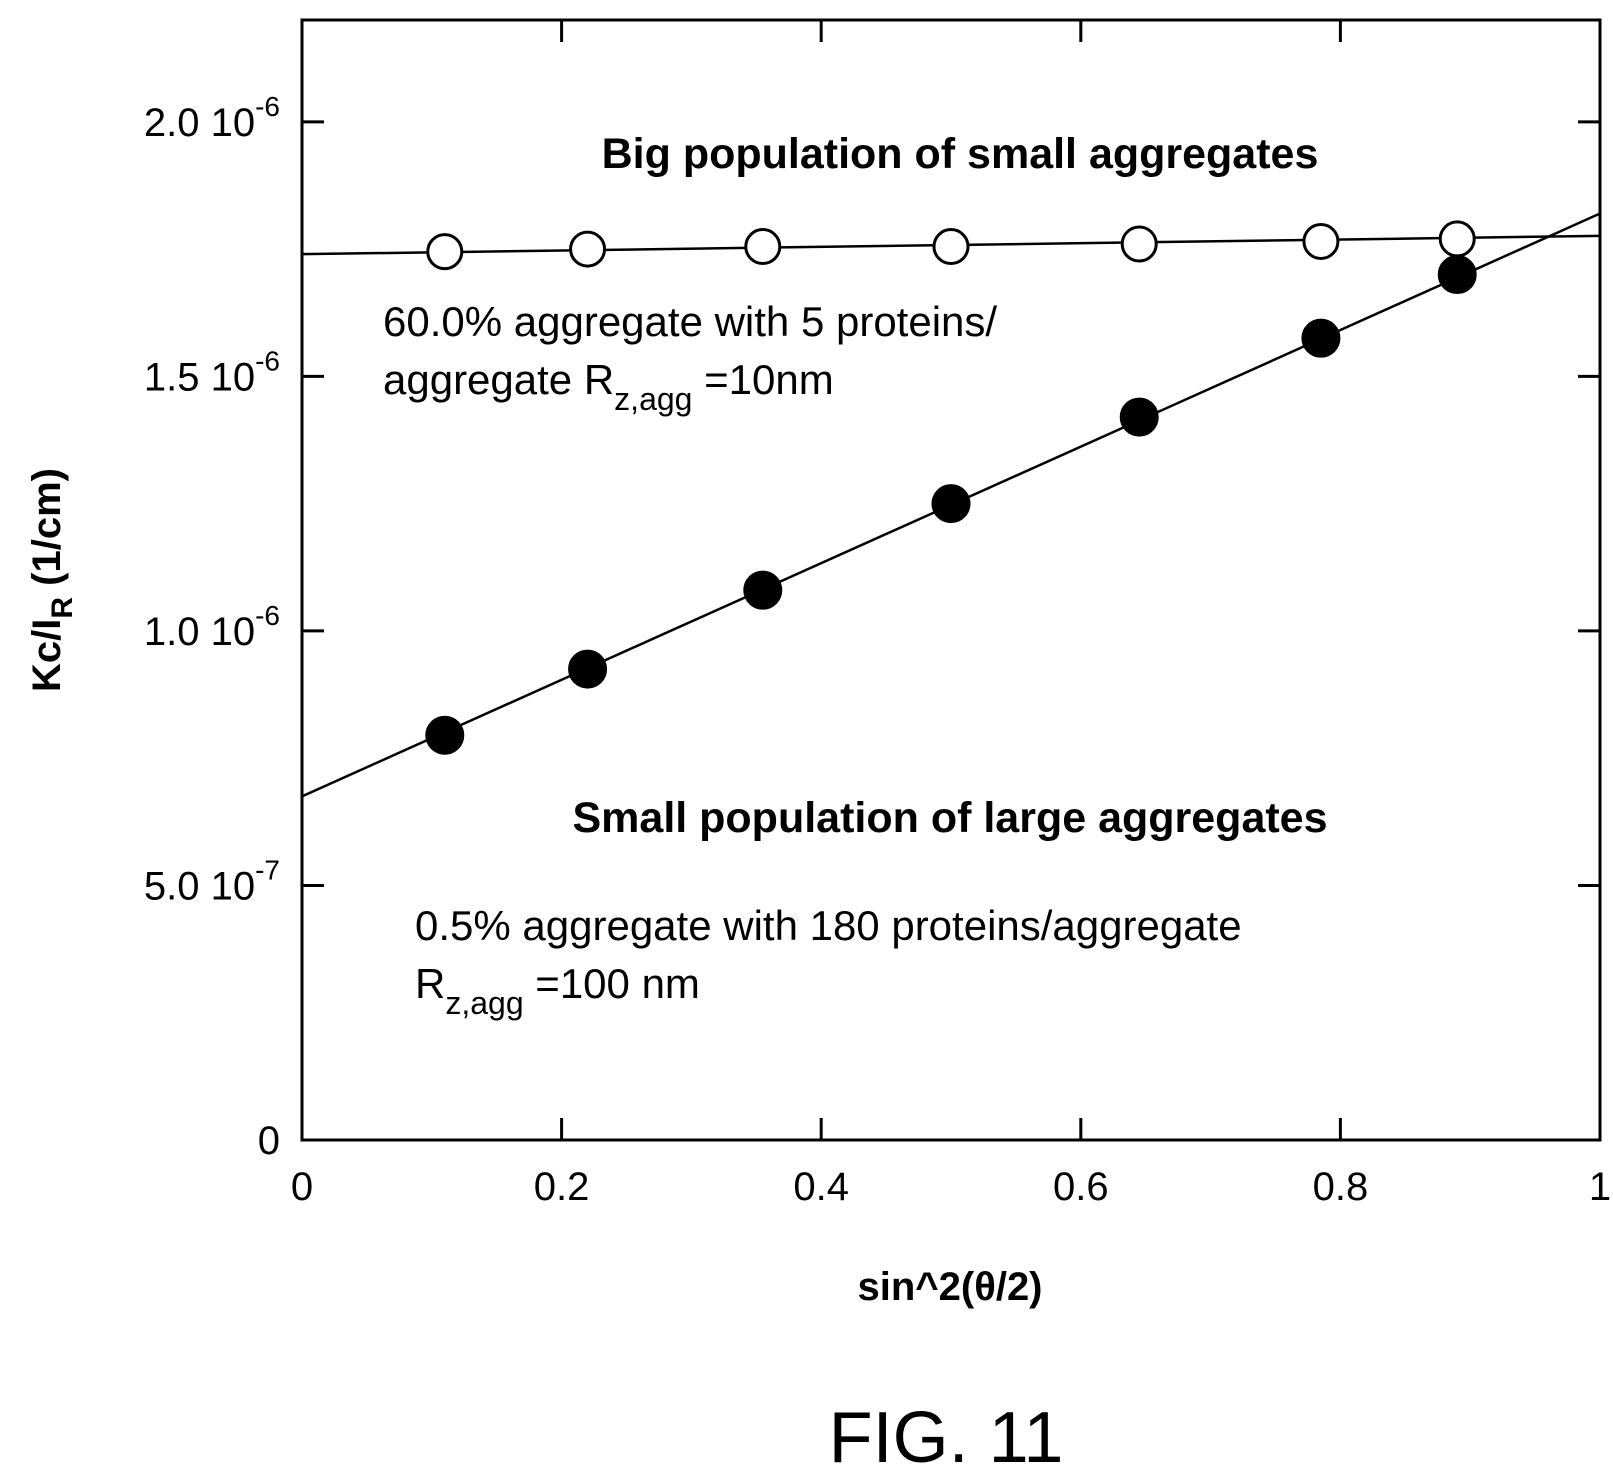 The height and width of the screenshot is (1477, 1613). I want to click on x-tick-label: 0.4, so click(821, 1187).